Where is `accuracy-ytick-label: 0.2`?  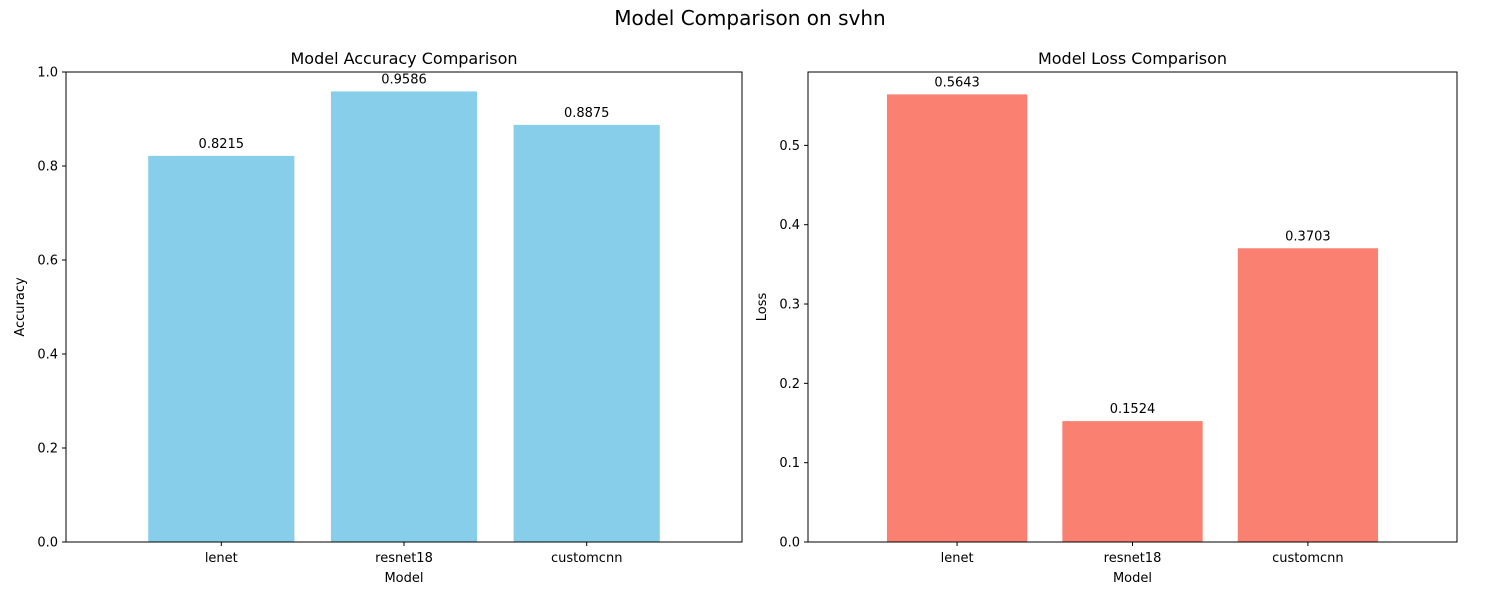
accuracy-ytick-label: 0.2 is located at coordinates (47, 449).